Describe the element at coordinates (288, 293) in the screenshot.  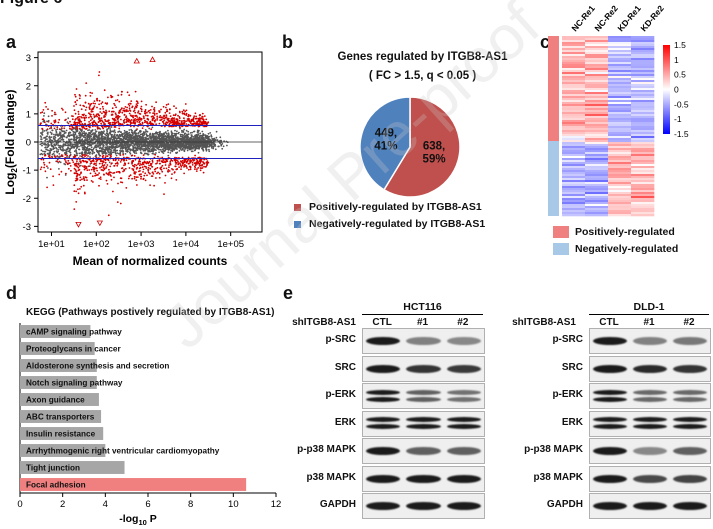
I see `panel-e-label: e` at that location.